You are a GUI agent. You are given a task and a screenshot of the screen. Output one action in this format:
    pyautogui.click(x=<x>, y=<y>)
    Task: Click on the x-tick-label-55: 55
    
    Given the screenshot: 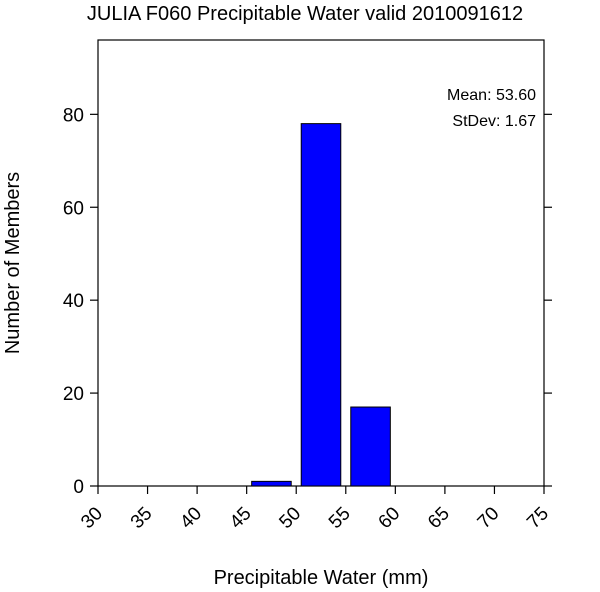 What is the action you would take?
    pyautogui.click(x=340, y=518)
    